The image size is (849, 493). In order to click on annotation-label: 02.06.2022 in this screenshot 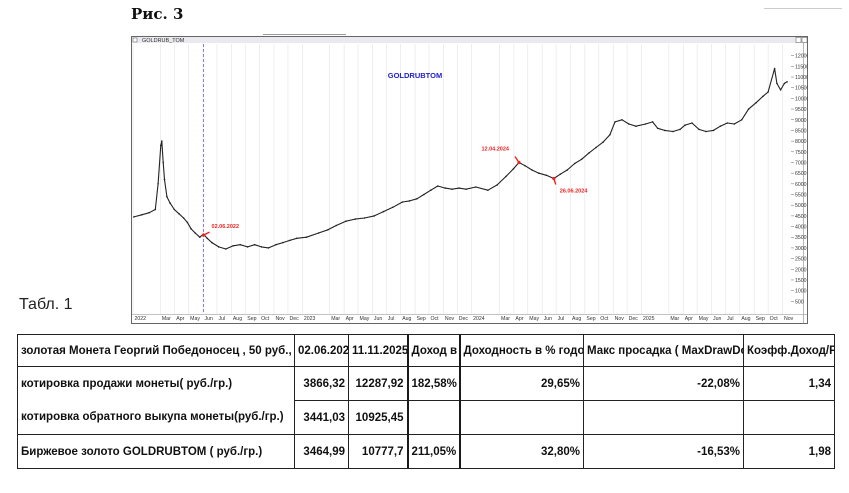, I will do `click(226, 227)`.